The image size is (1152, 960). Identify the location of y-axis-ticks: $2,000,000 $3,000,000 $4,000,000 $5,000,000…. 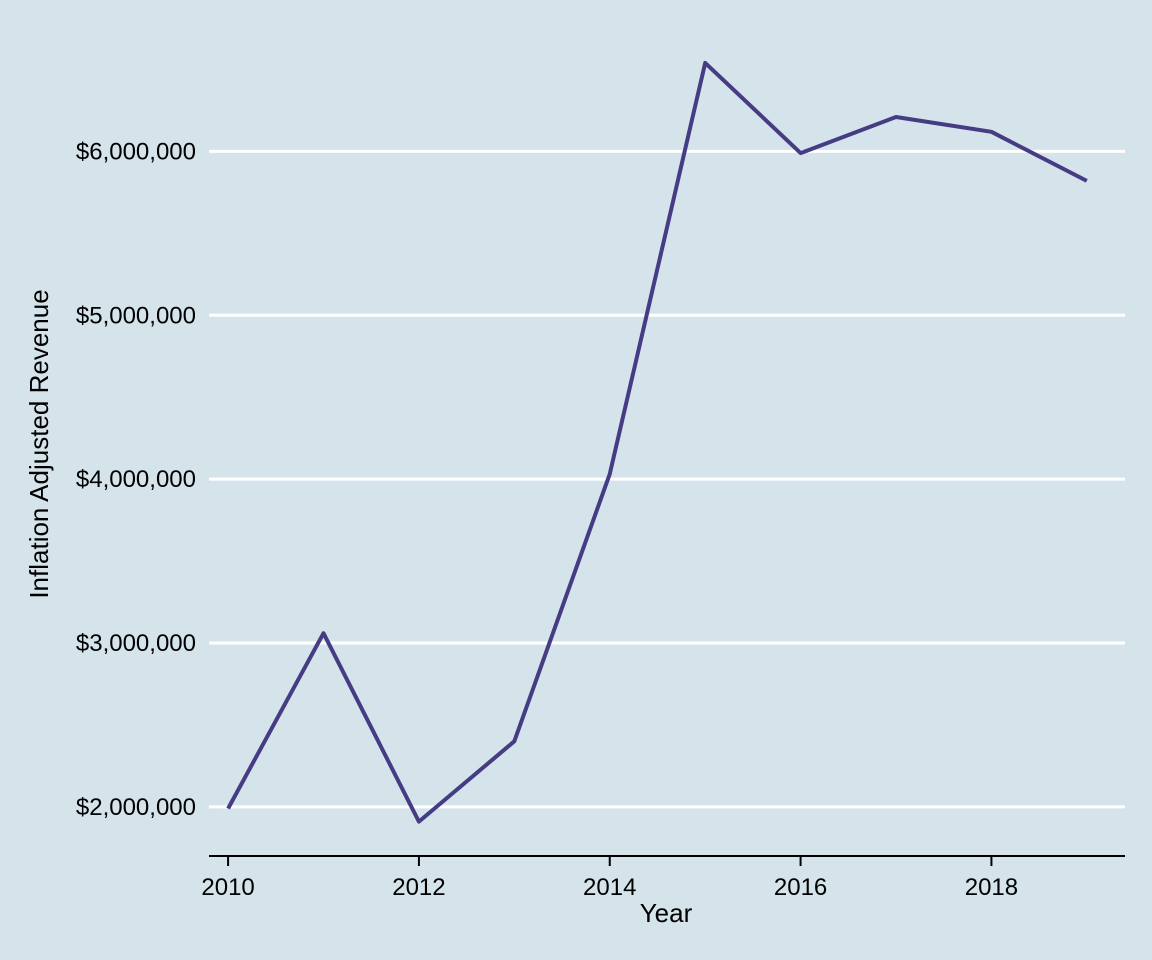
(136, 479).